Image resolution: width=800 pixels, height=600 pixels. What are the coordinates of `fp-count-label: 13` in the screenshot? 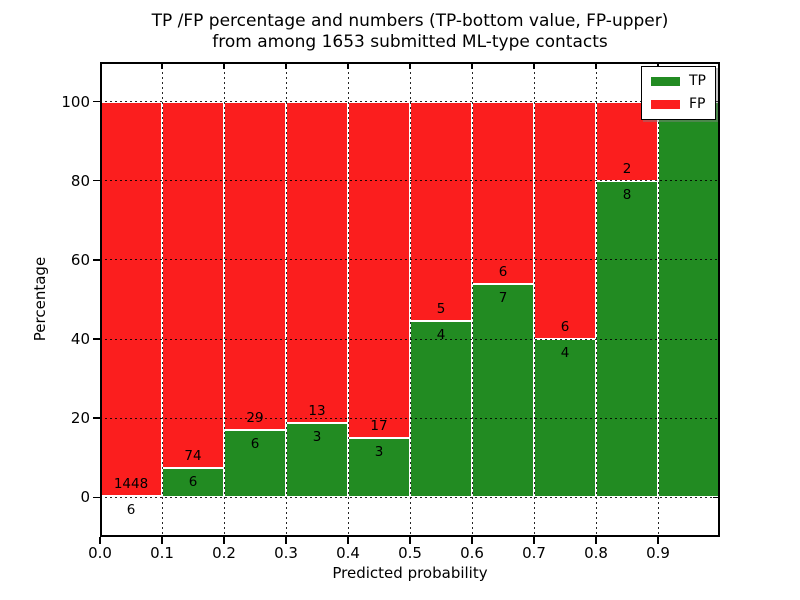 It's located at (317, 411).